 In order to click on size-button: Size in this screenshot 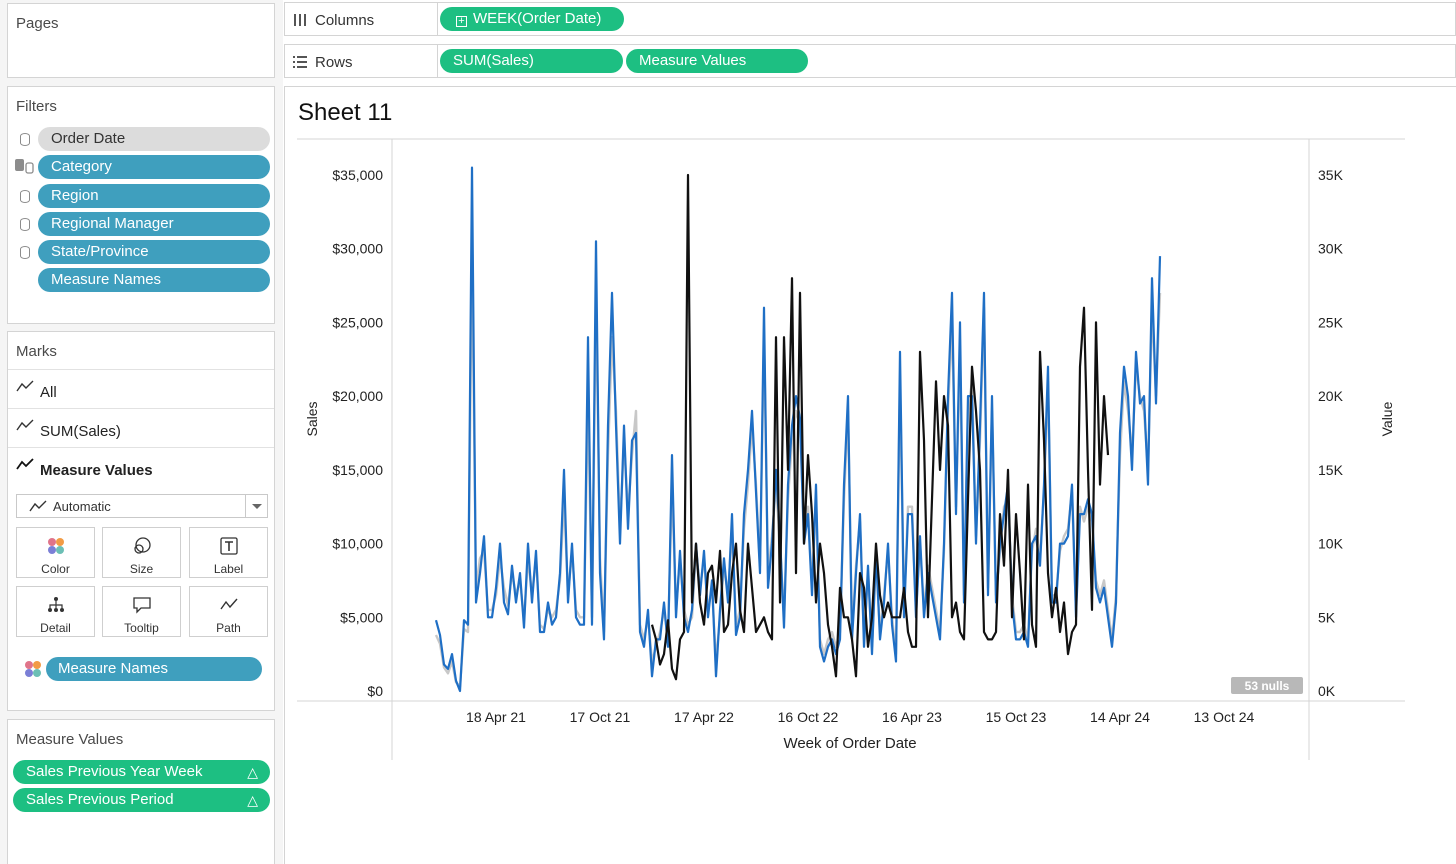, I will do `click(141, 552)`.